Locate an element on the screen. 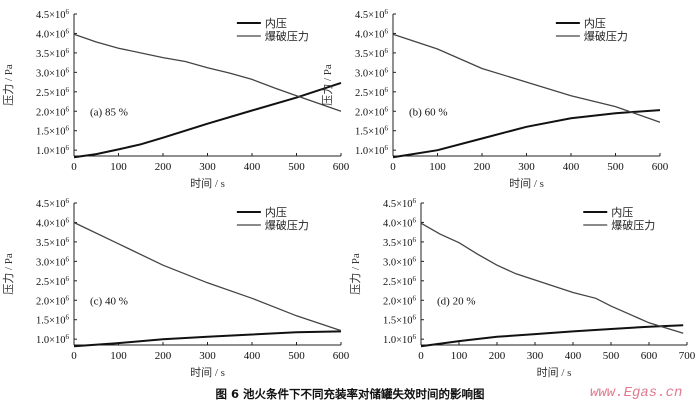 This screenshot has width=700, height=410. figure-caption: 图 6 池火条件下不同充装率对储罐失效时间的影响图 is located at coordinates (350, 394).